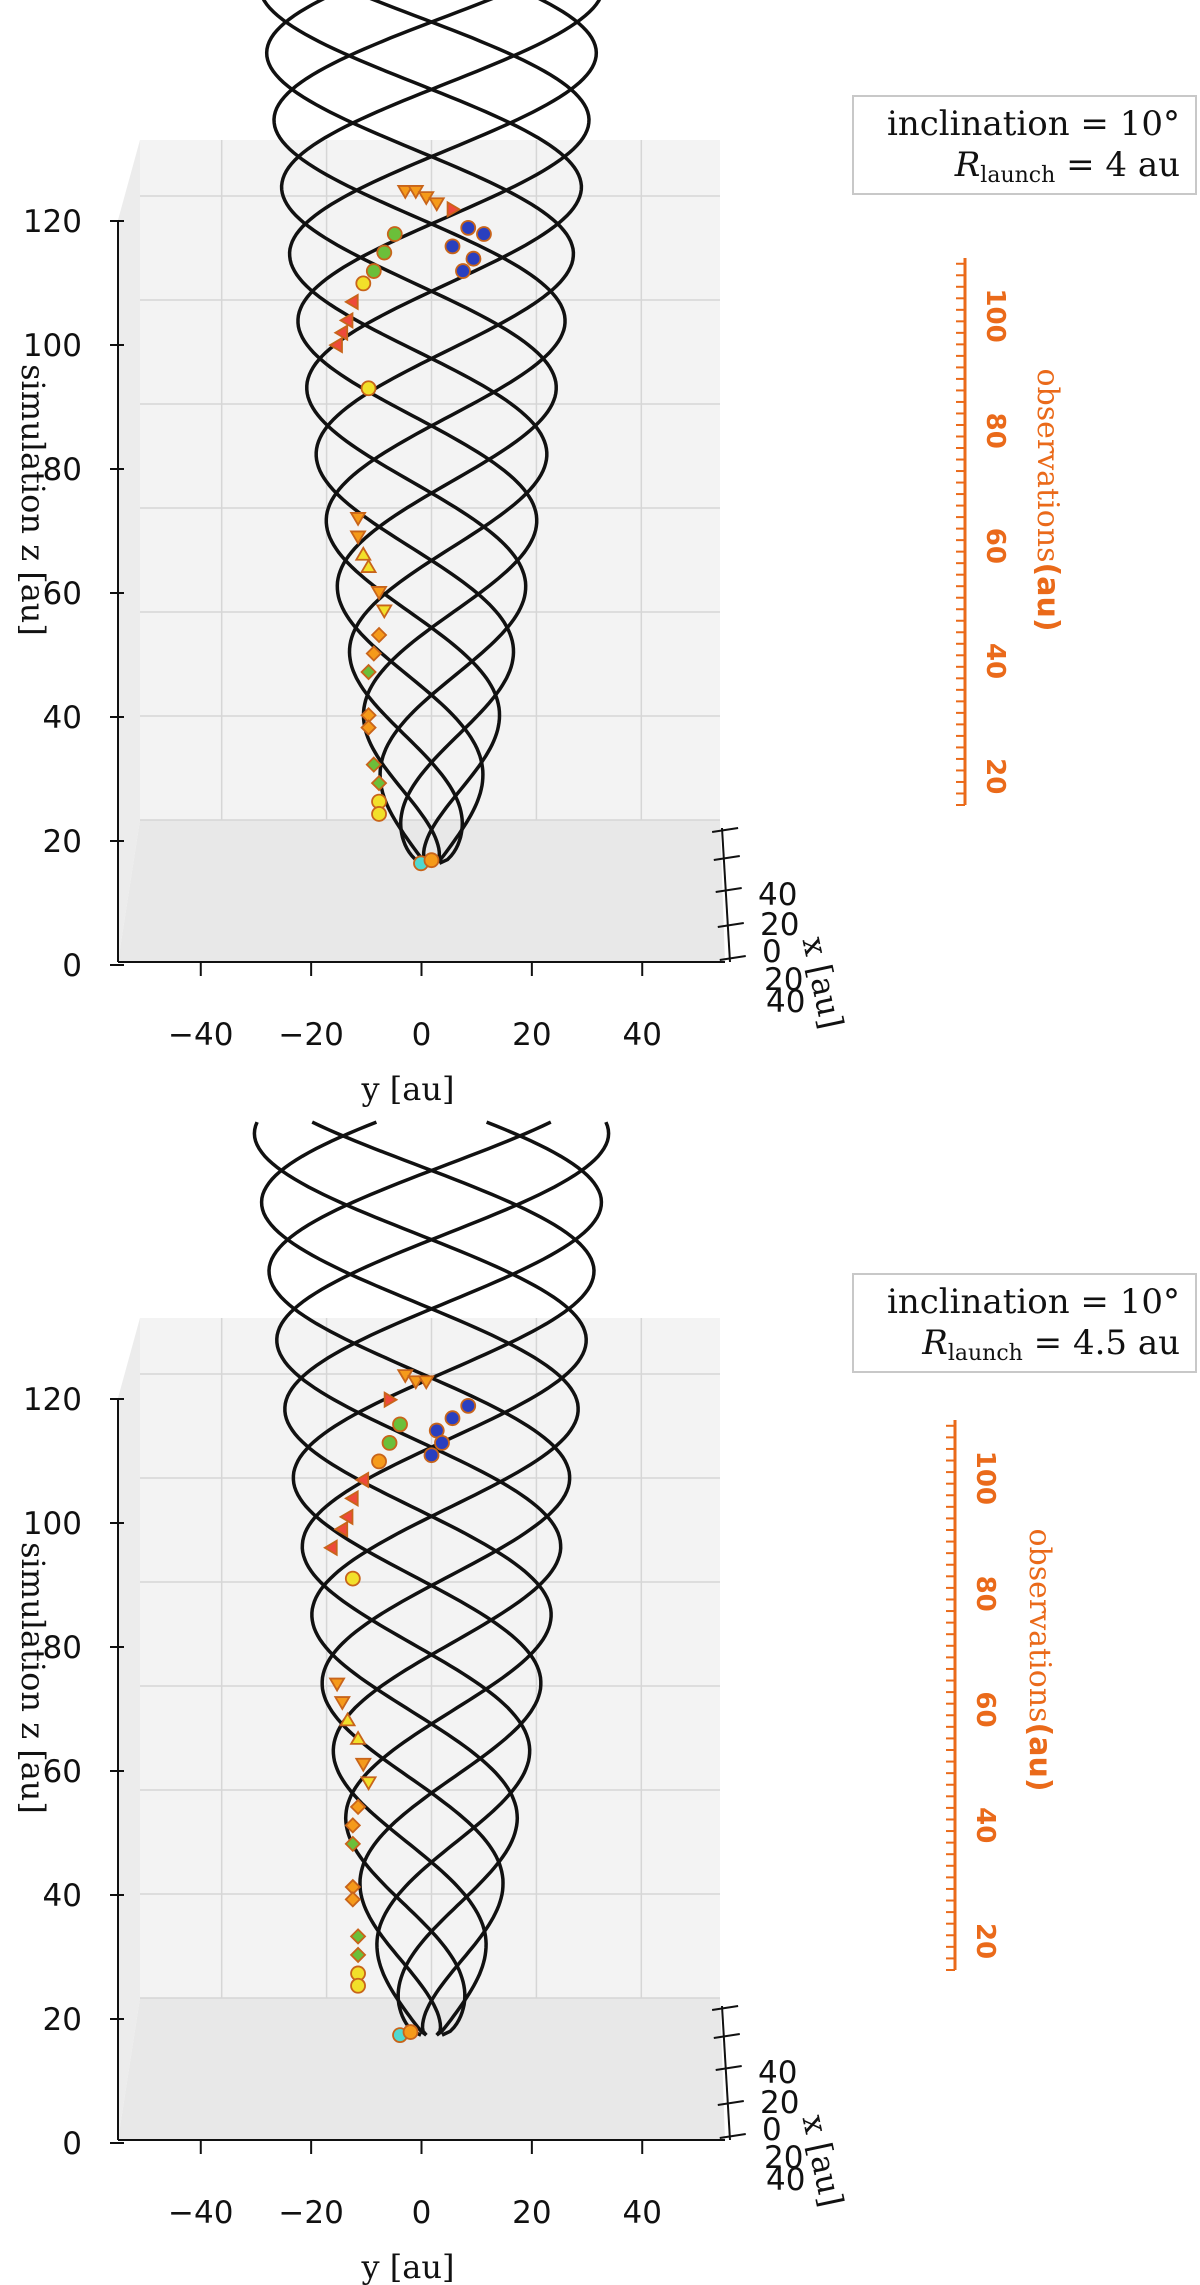 This screenshot has height=2285, width=1200. I want to click on y-tick-label: 40, so click(642, 1035).